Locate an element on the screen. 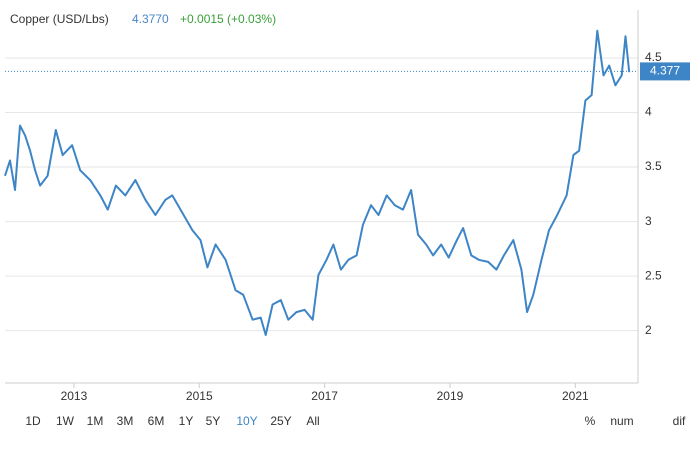  range-button: 6M is located at coordinates (156, 421).